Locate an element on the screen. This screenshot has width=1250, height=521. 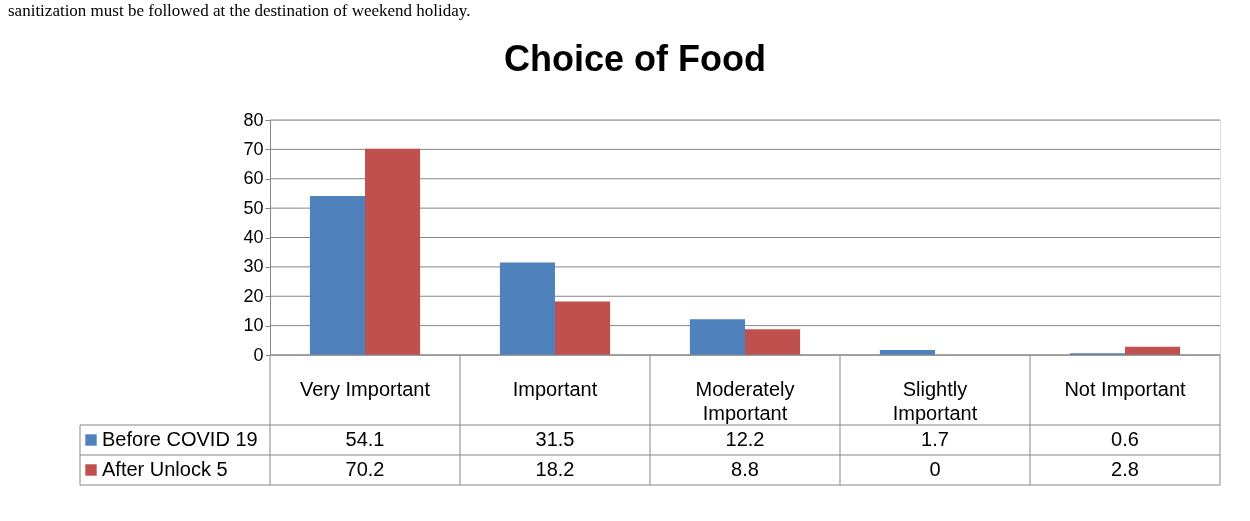
data-label: 0.6 is located at coordinates (1125, 439).